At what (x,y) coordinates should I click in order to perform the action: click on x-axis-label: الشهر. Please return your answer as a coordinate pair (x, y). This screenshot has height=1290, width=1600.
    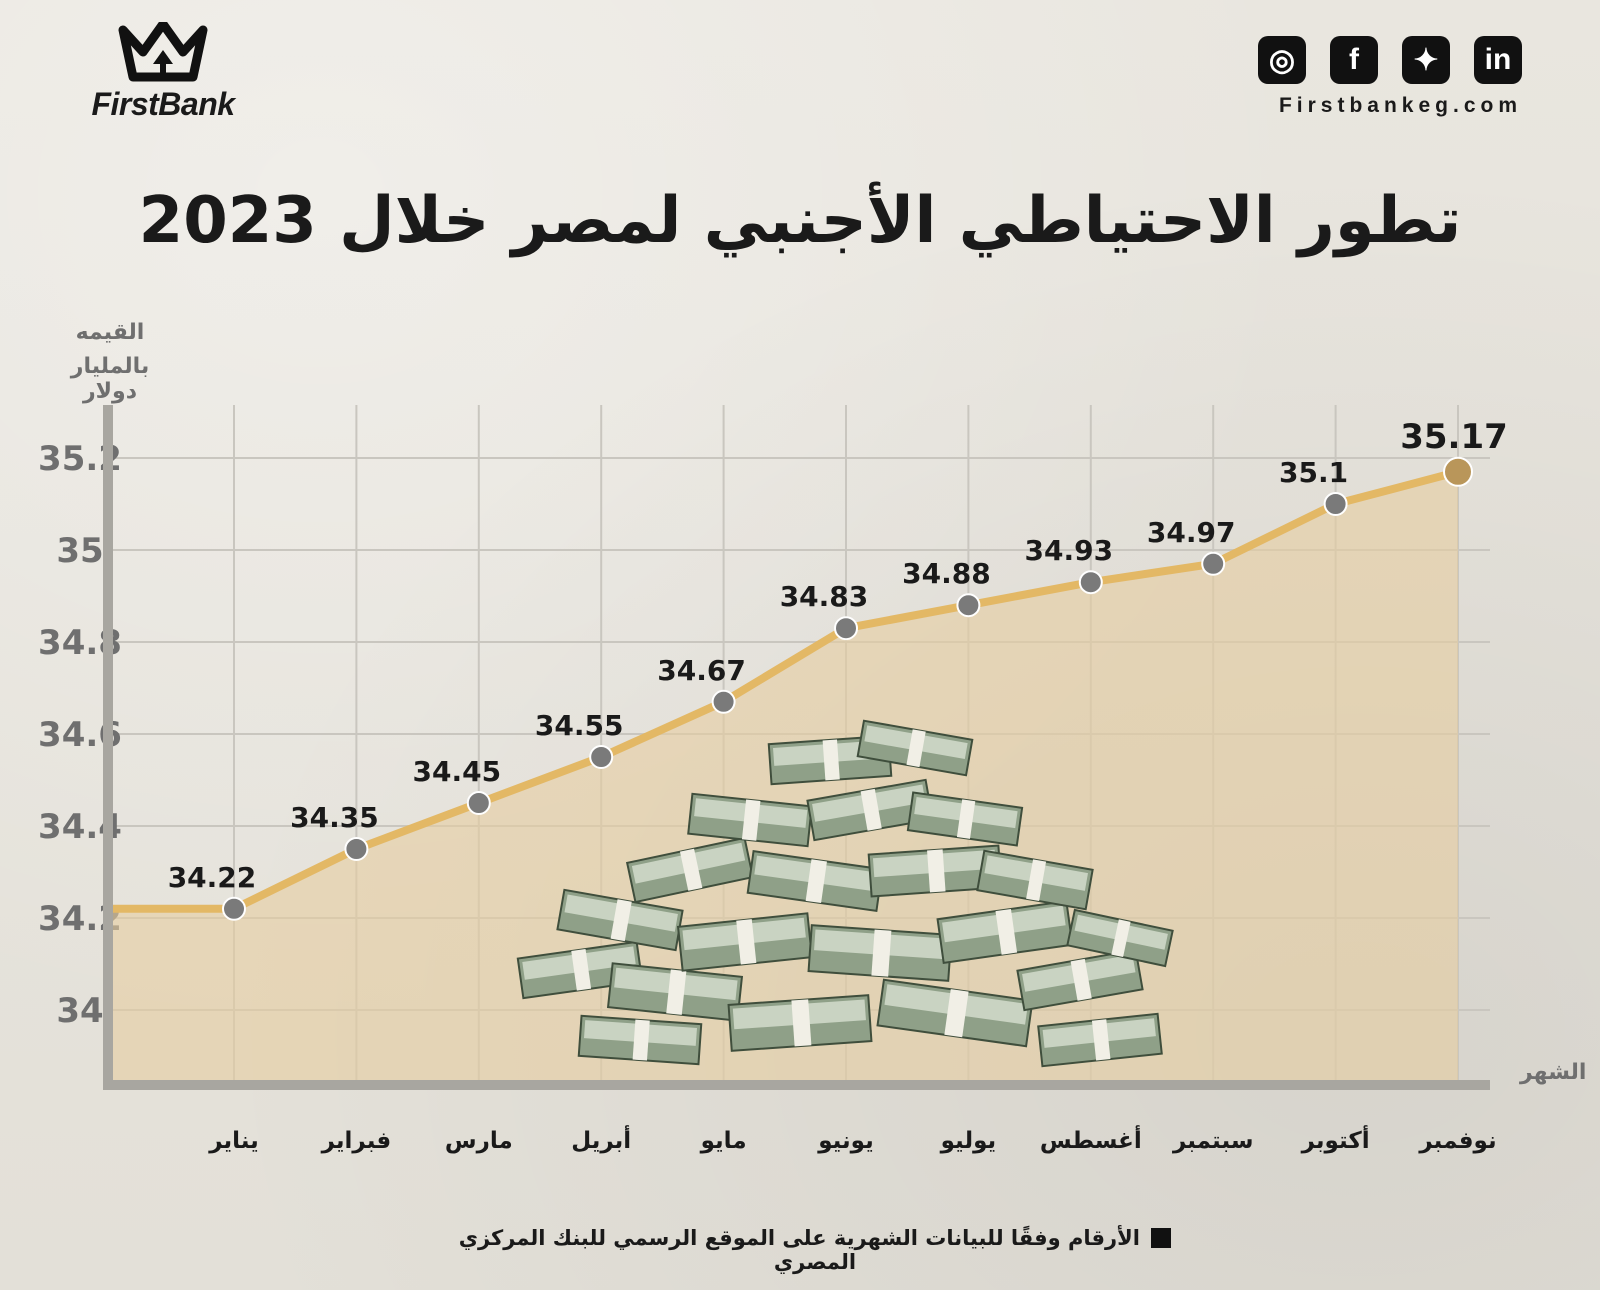
    Looking at the image, I should click on (1553, 1072).